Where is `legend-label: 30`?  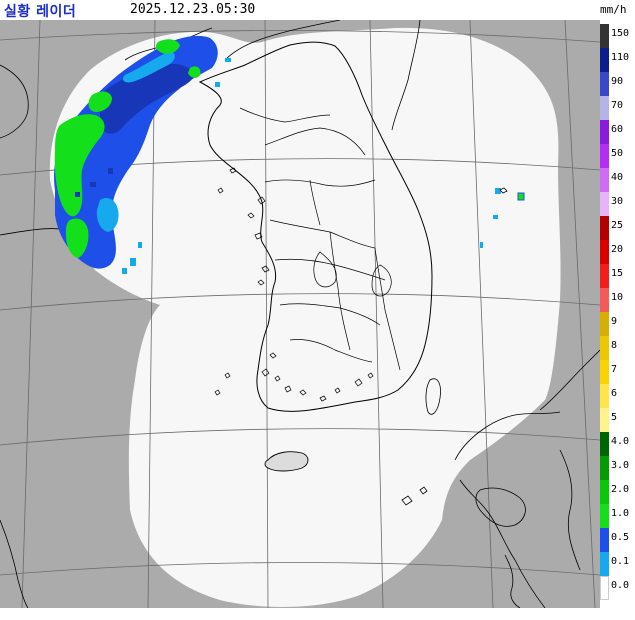 legend-label: 30 is located at coordinates (617, 201).